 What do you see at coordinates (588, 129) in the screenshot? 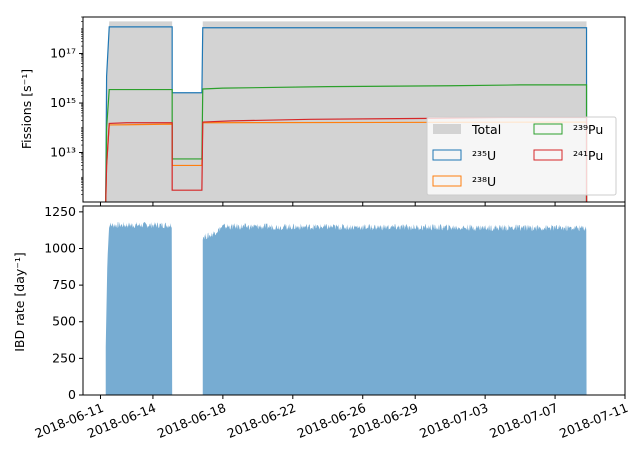
I see `legend-label-pu239: ²³⁹Pu` at bounding box center [588, 129].